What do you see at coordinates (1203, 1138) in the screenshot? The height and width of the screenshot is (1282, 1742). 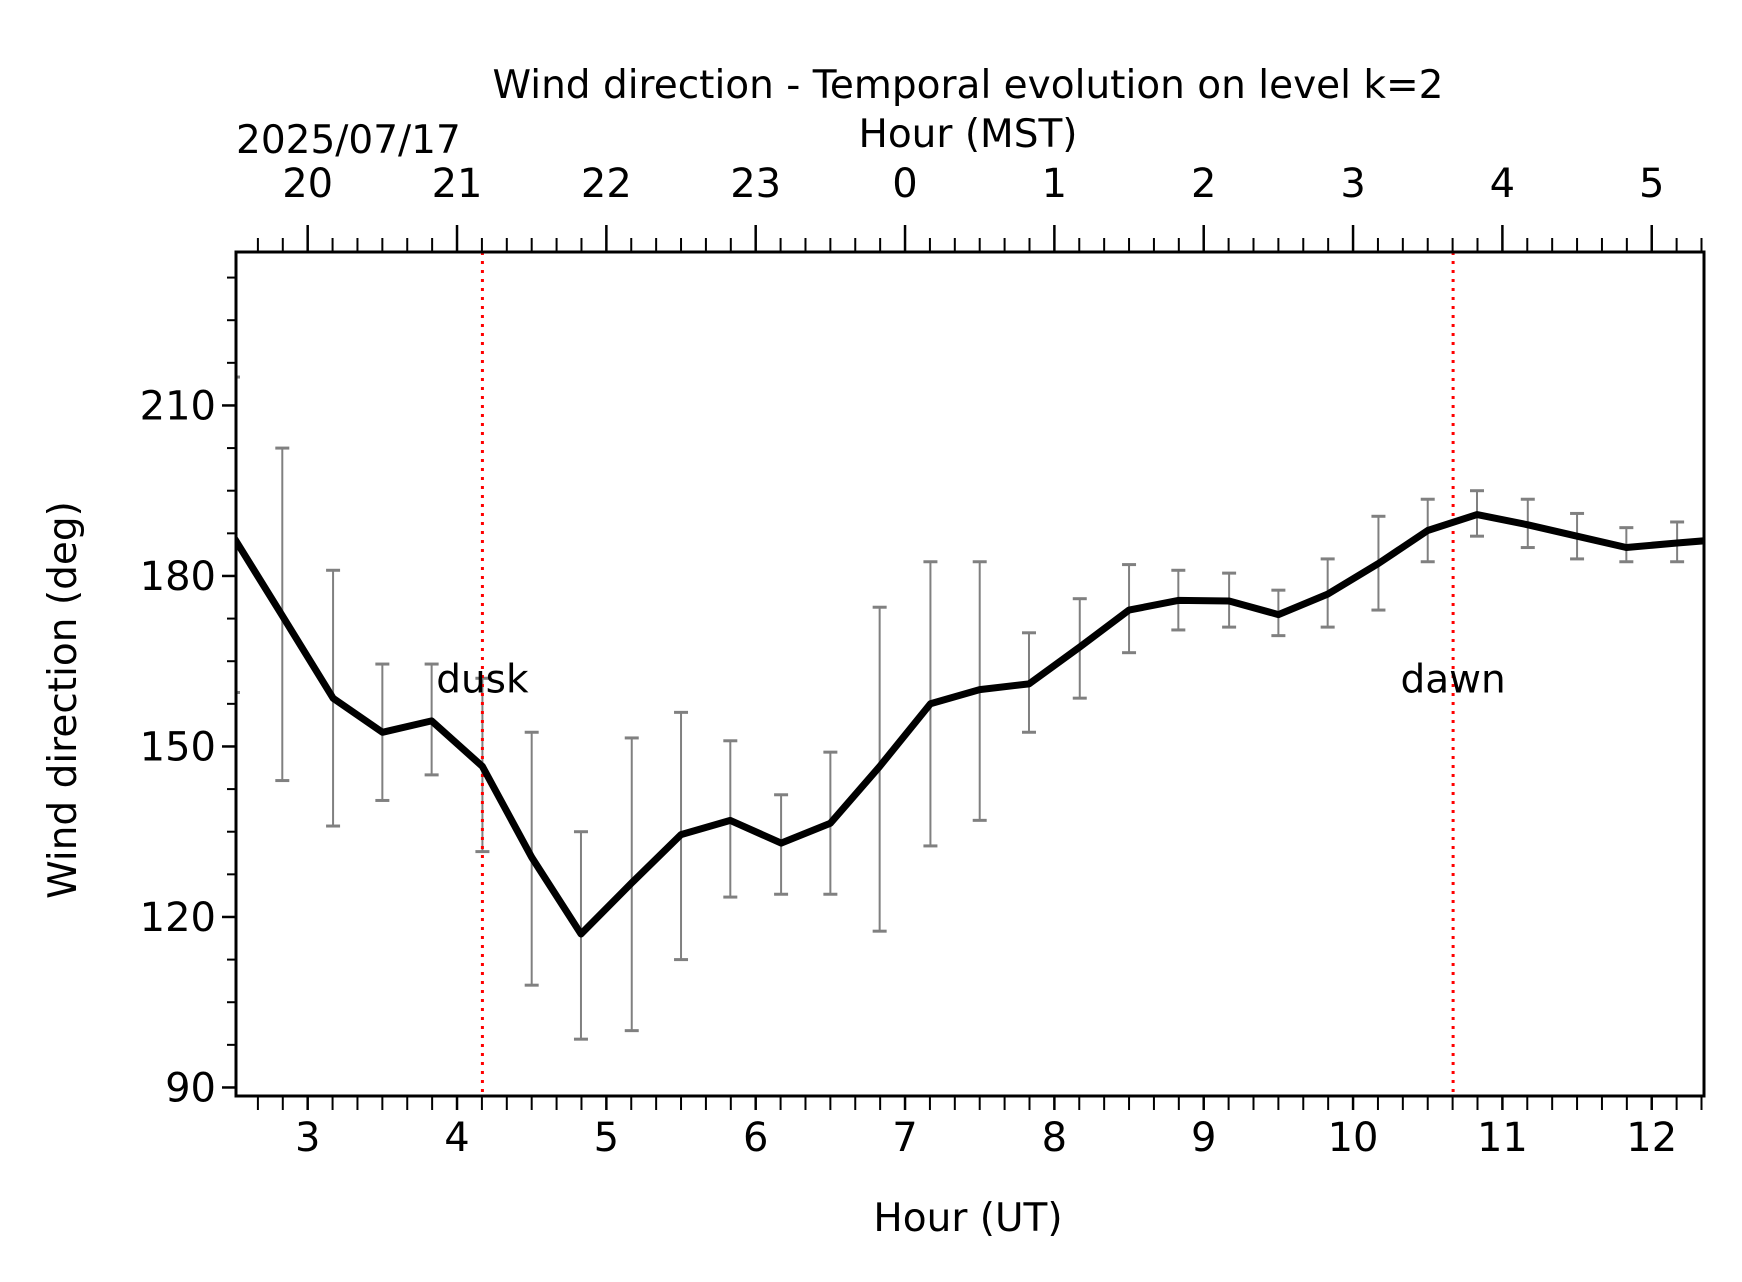 I see `x-tick-label: 9` at bounding box center [1203, 1138].